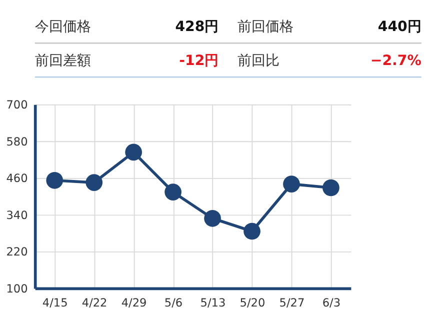 Image resolution: width=428 pixels, height=334 pixels. Describe the element at coordinates (17, 141) in the screenshot. I see `y-tick-label: 580` at that location.